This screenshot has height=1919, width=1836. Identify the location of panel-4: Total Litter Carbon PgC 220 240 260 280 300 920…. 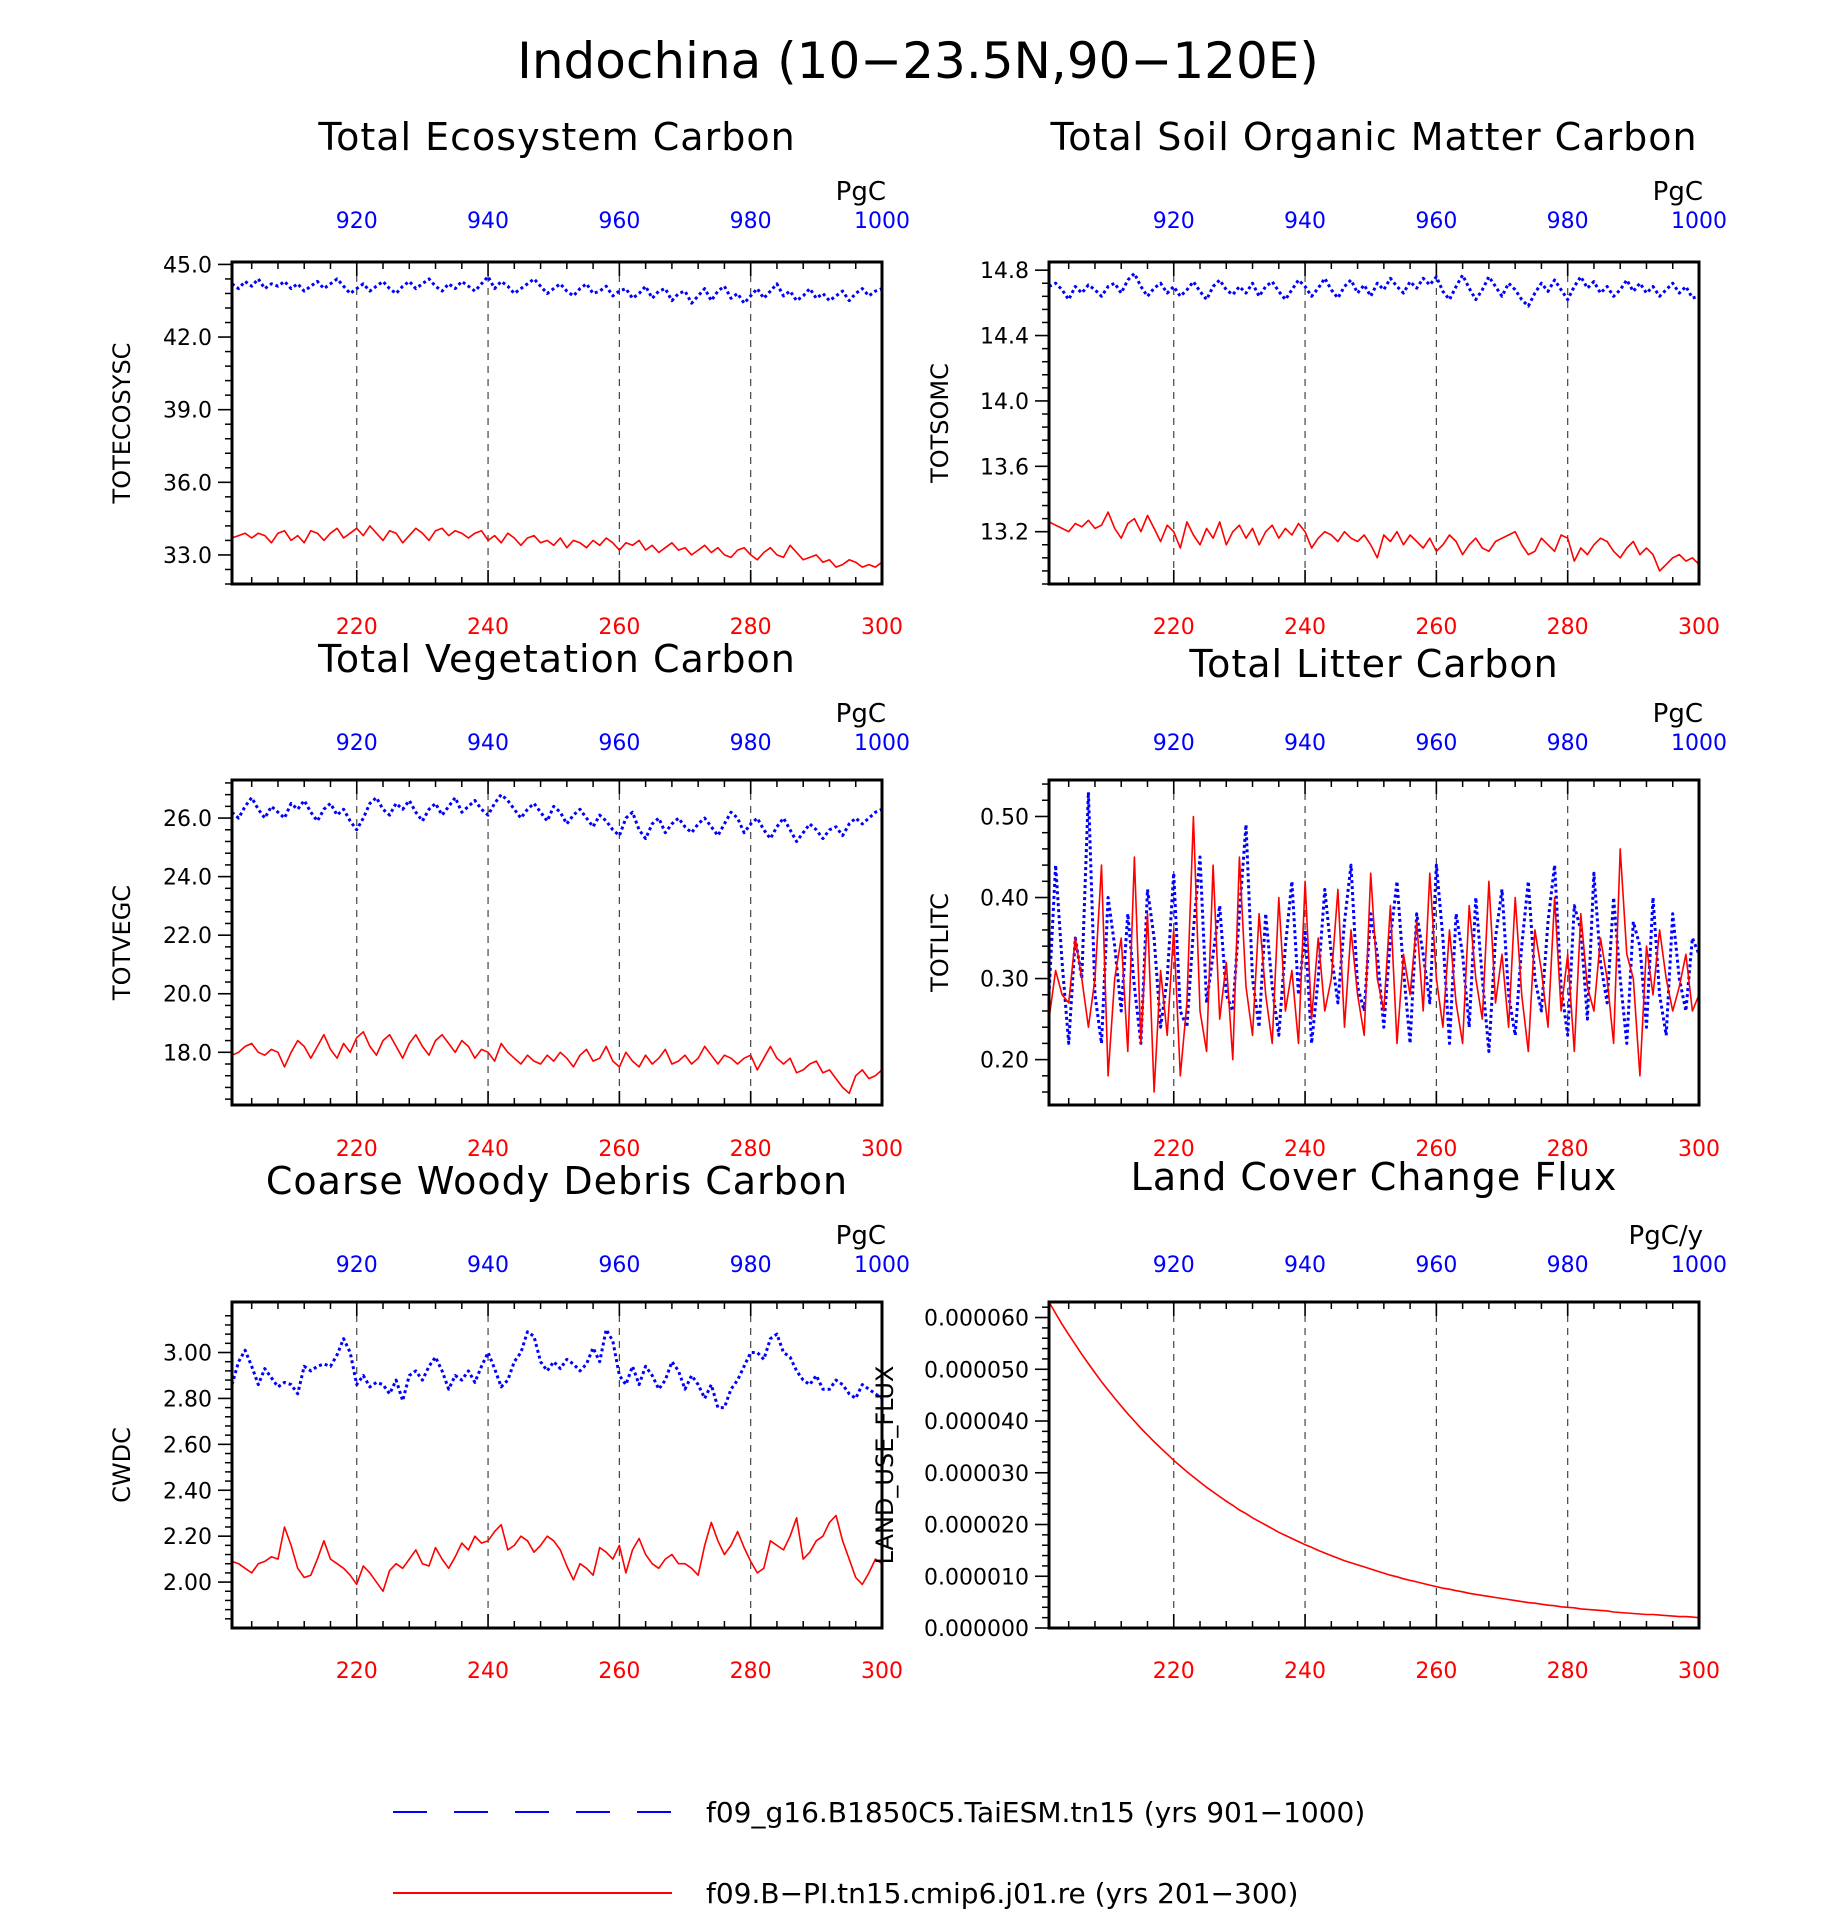
(1326, 902).